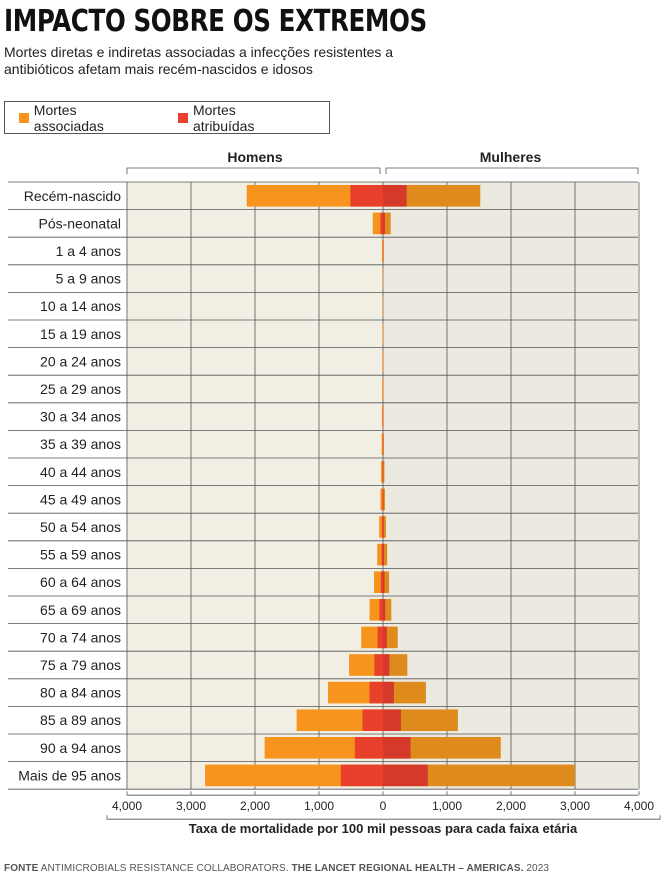 This screenshot has width=670, height=880. What do you see at coordinates (69, 775) in the screenshot?
I see `category-label: Mais de 95 anos` at bounding box center [69, 775].